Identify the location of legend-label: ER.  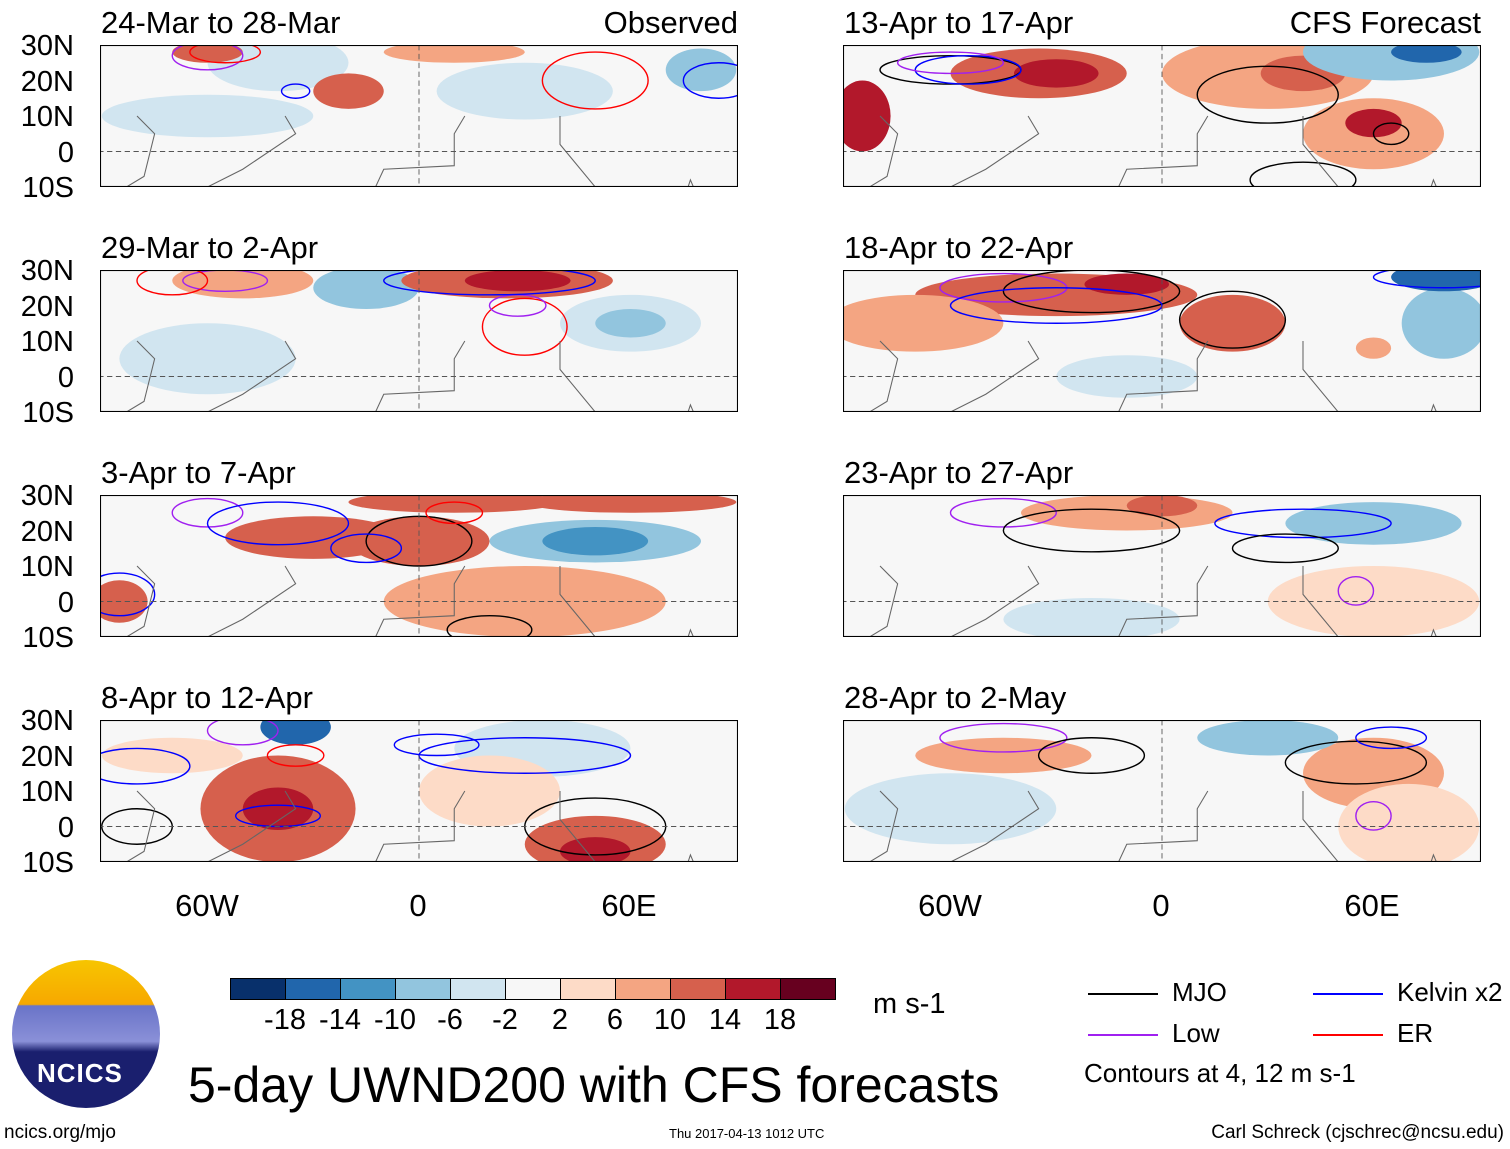
(1415, 1033).